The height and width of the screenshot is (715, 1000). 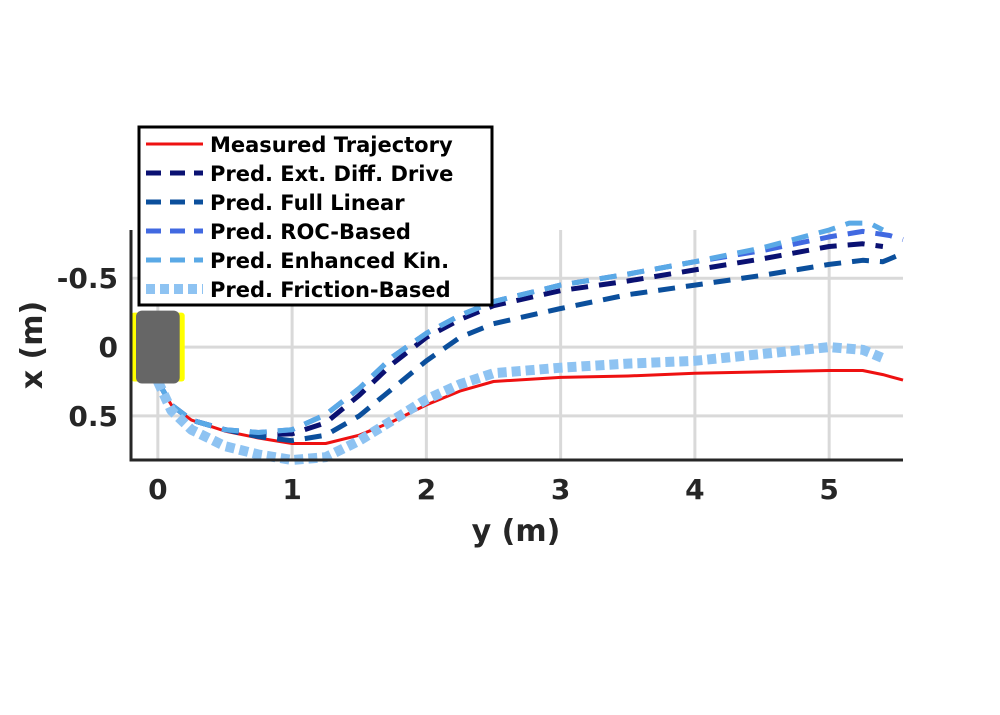 I want to click on robot-body, so click(x=158, y=347).